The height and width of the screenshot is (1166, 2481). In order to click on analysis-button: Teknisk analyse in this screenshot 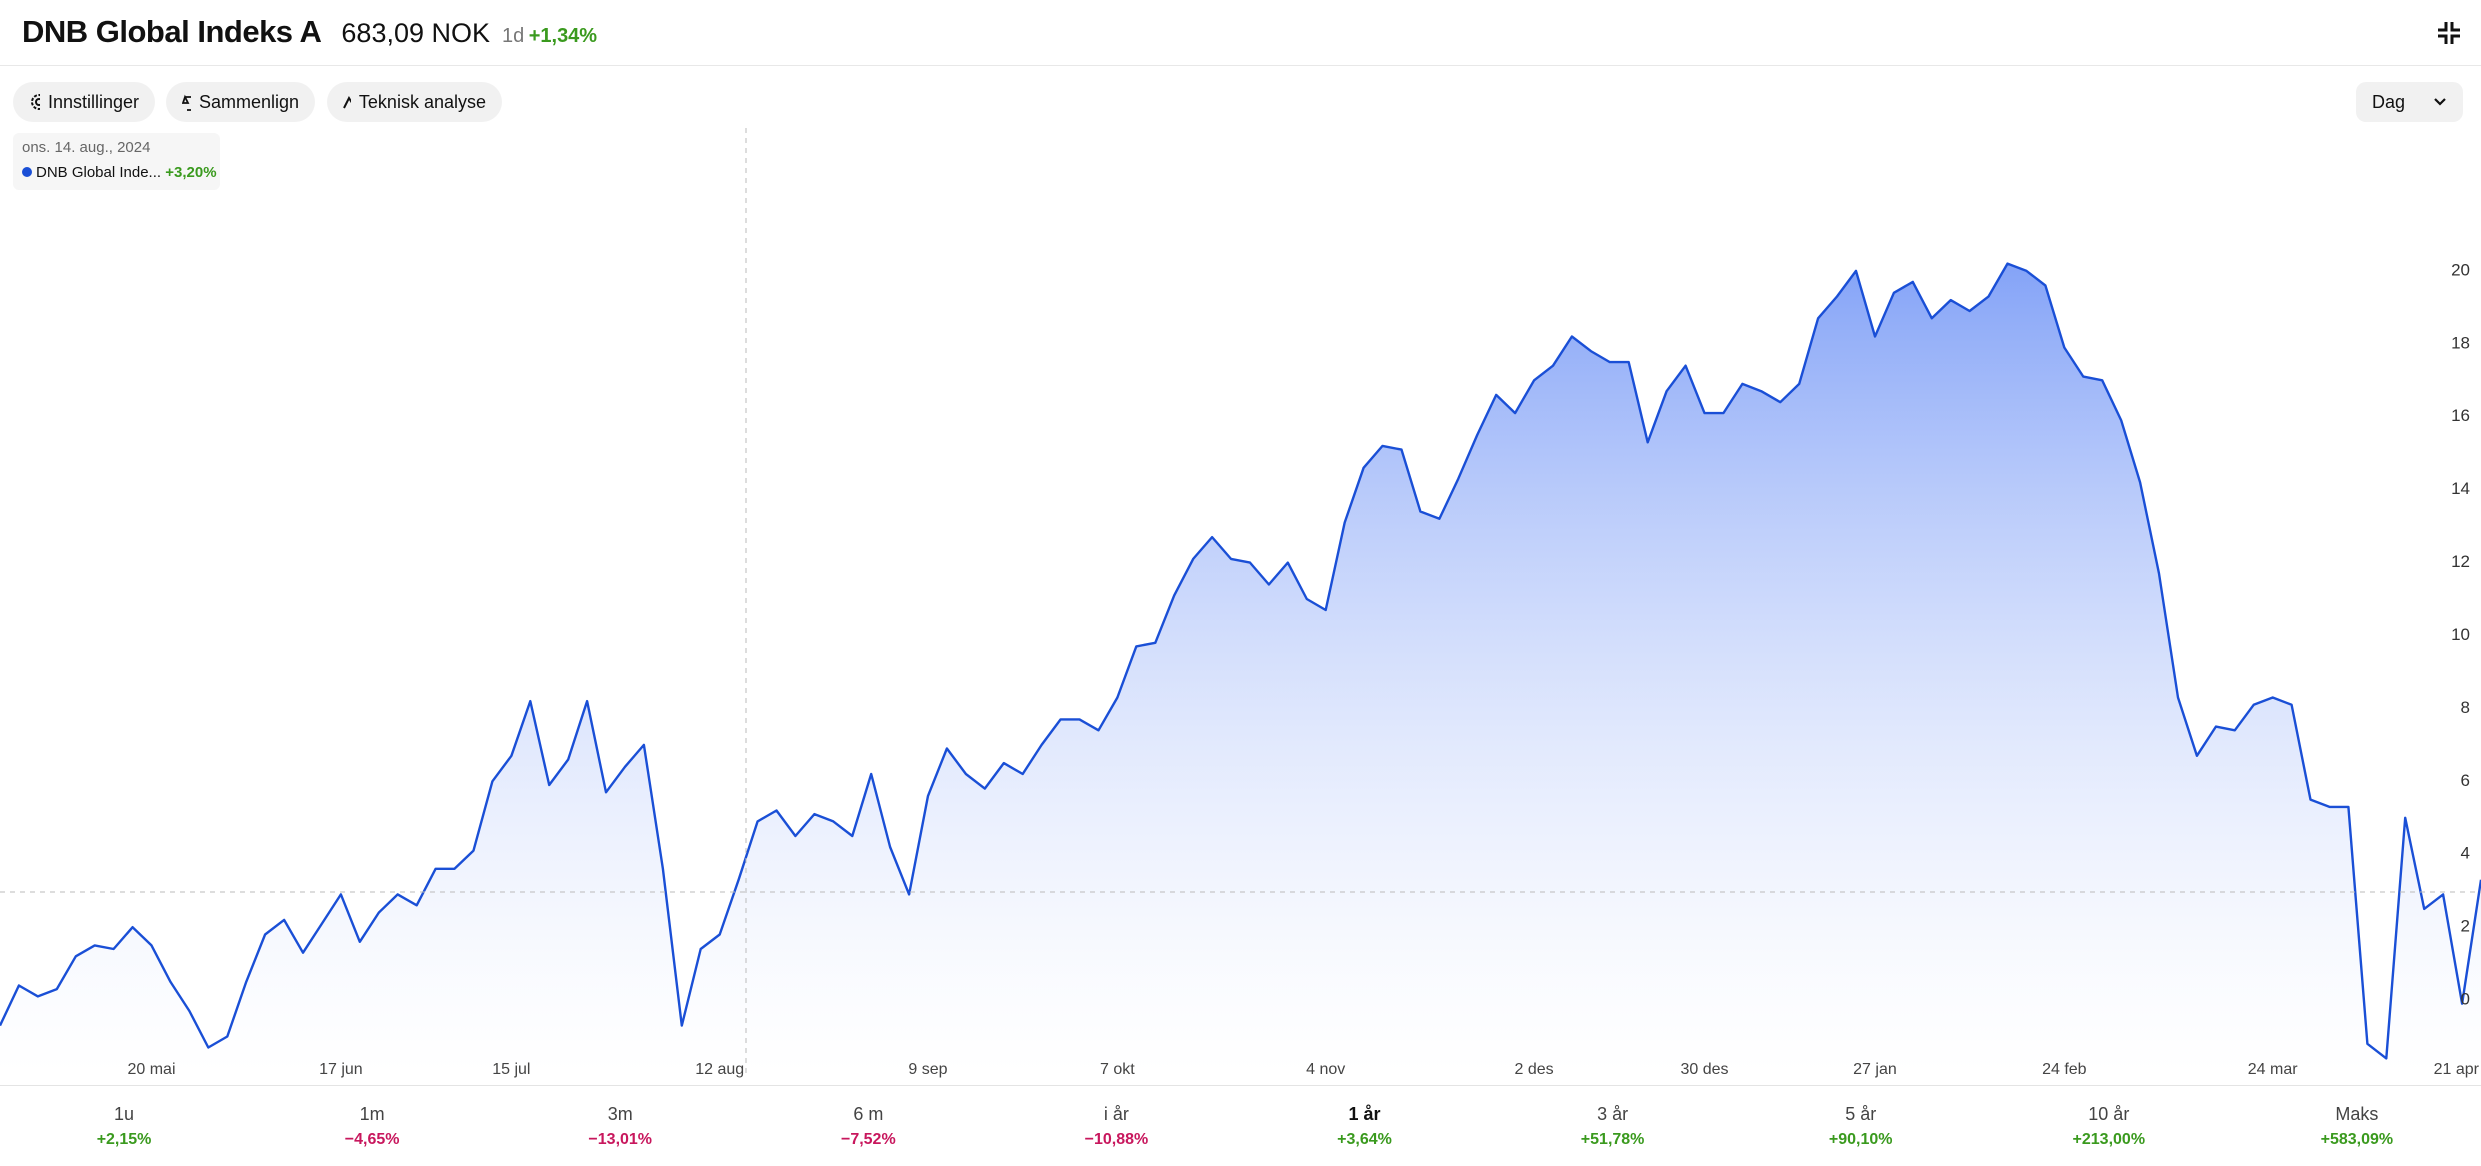, I will do `click(414, 102)`.